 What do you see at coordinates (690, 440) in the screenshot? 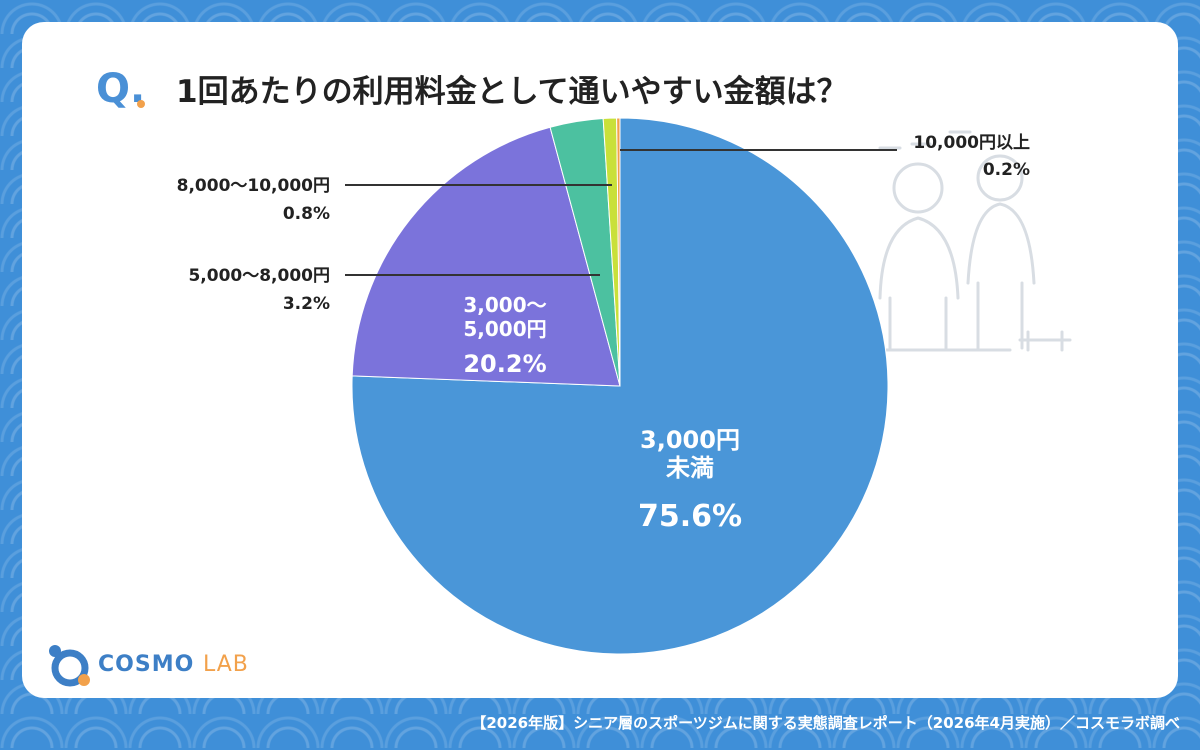
I see `slice-label-0-0: 3,000円` at bounding box center [690, 440].